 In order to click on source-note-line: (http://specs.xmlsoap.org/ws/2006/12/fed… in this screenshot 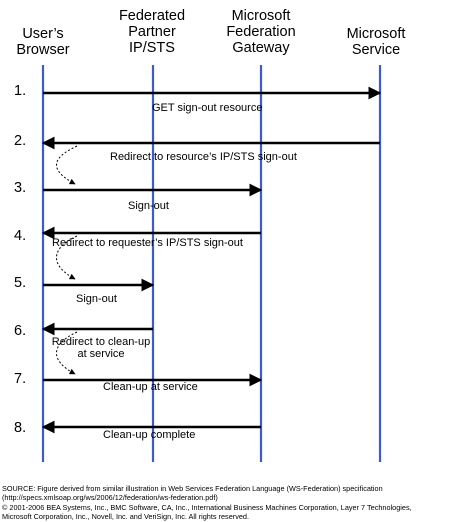, I will do `click(110, 497)`.